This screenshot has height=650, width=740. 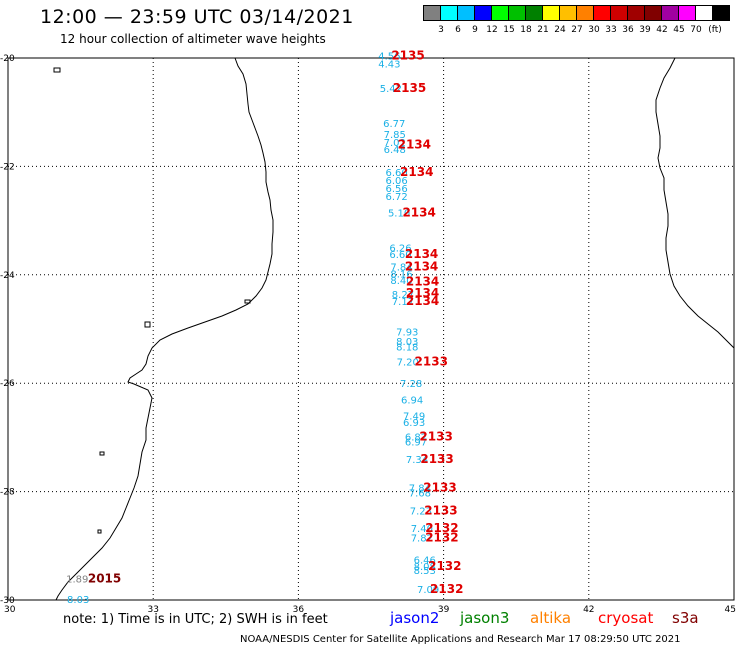 I want to click on wave-height-value: 6.56, so click(x=397, y=189).